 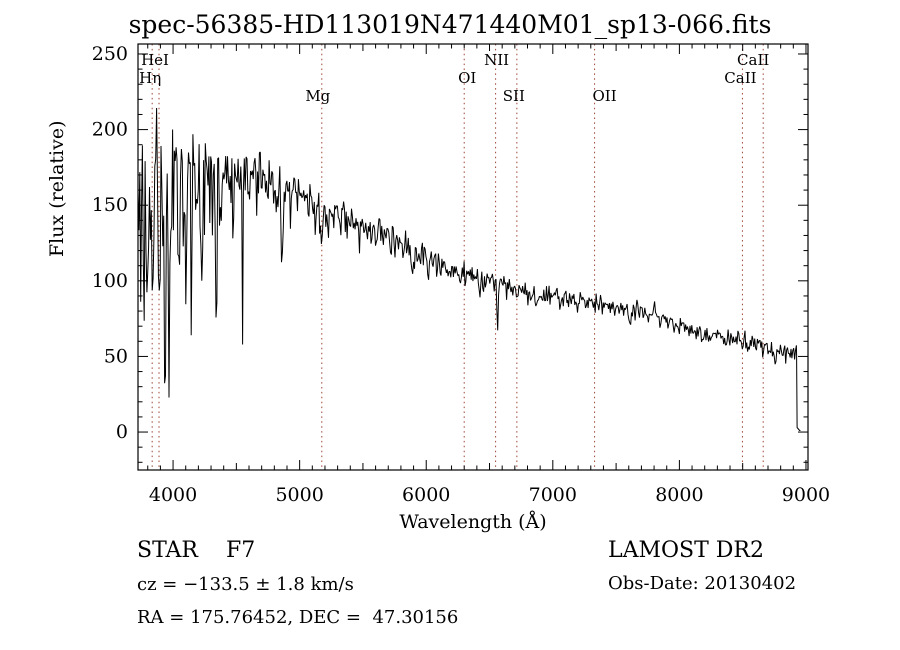 What do you see at coordinates (110, 130) in the screenshot?
I see `svg-text: 200` at bounding box center [110, 130].